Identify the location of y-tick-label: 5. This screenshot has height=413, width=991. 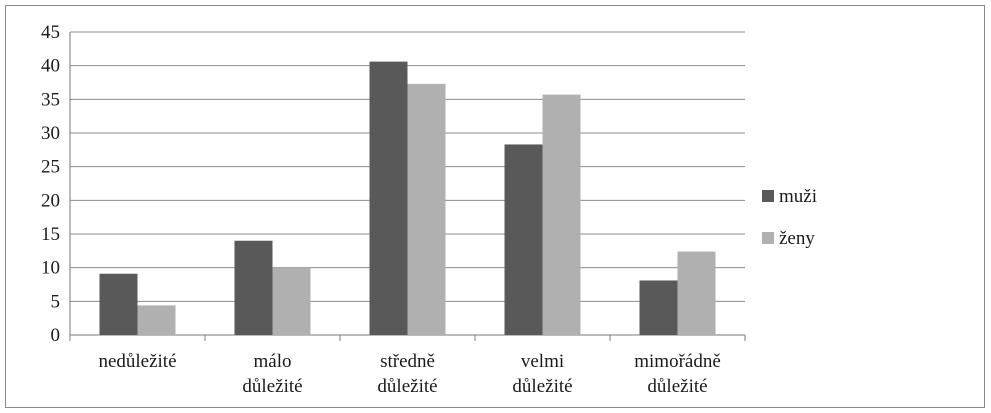
(56, 301).